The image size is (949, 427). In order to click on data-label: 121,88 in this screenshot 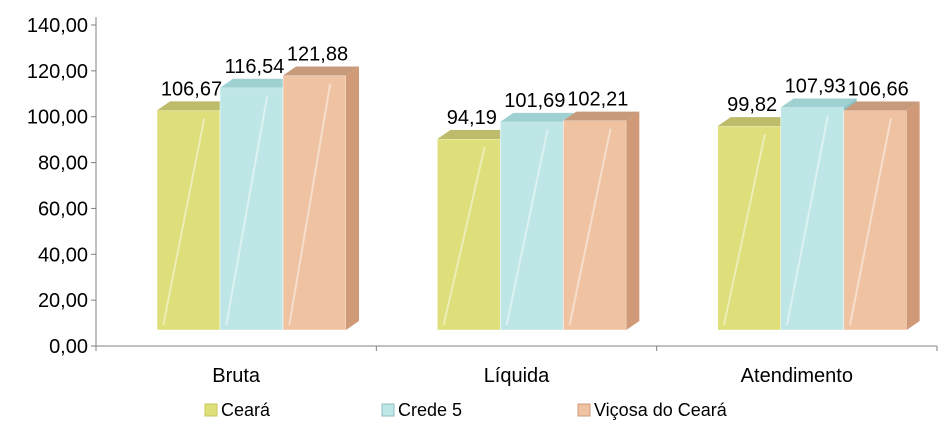, I will do `click(317, 55)`.